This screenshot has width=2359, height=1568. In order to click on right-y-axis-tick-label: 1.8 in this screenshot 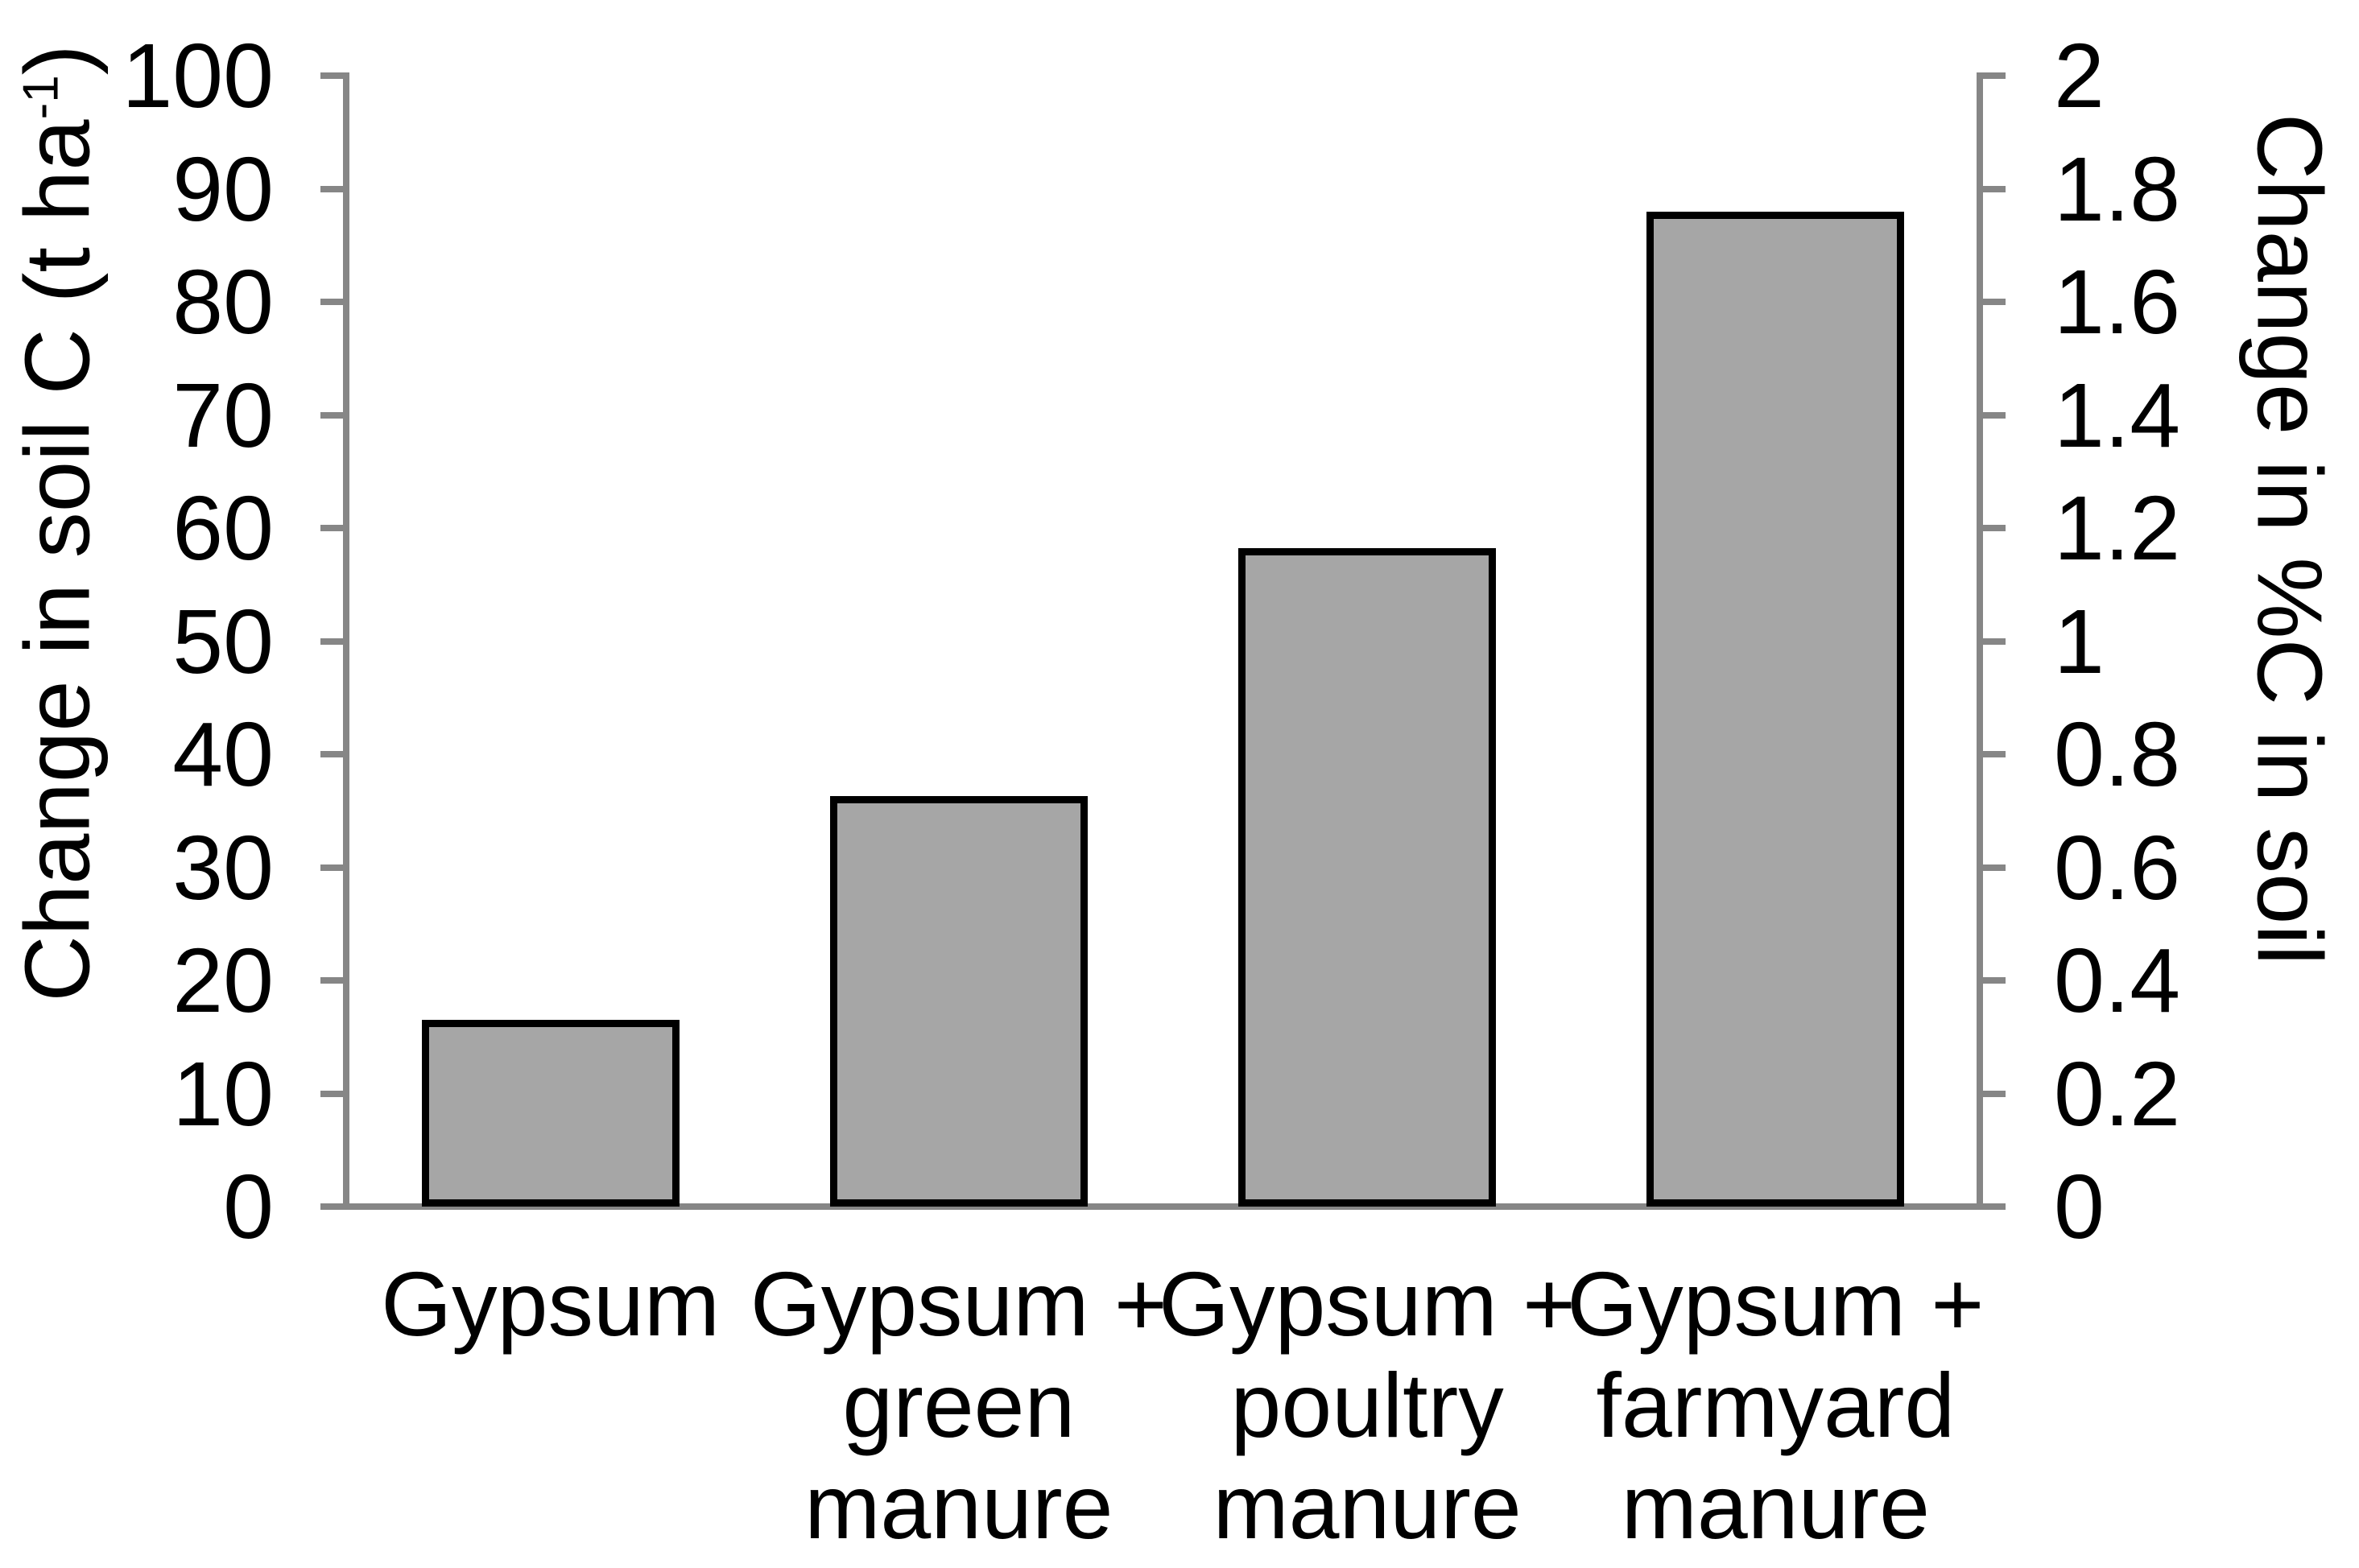, I will do `click(2117, 189)`.